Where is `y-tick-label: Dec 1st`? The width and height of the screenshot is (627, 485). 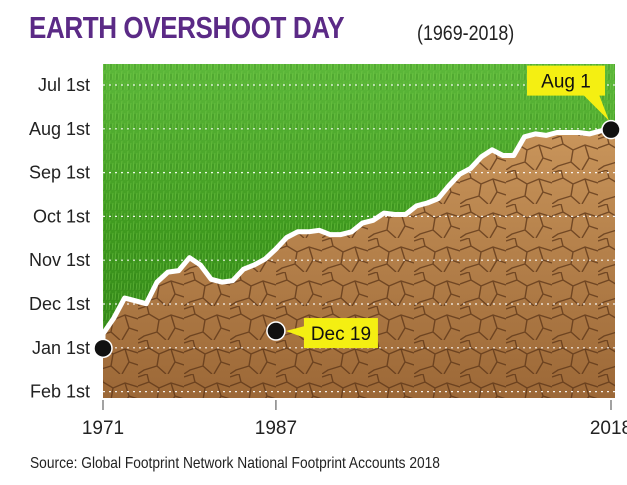 y-tick-label: Dec 1st is located at coordinates (59, 304).